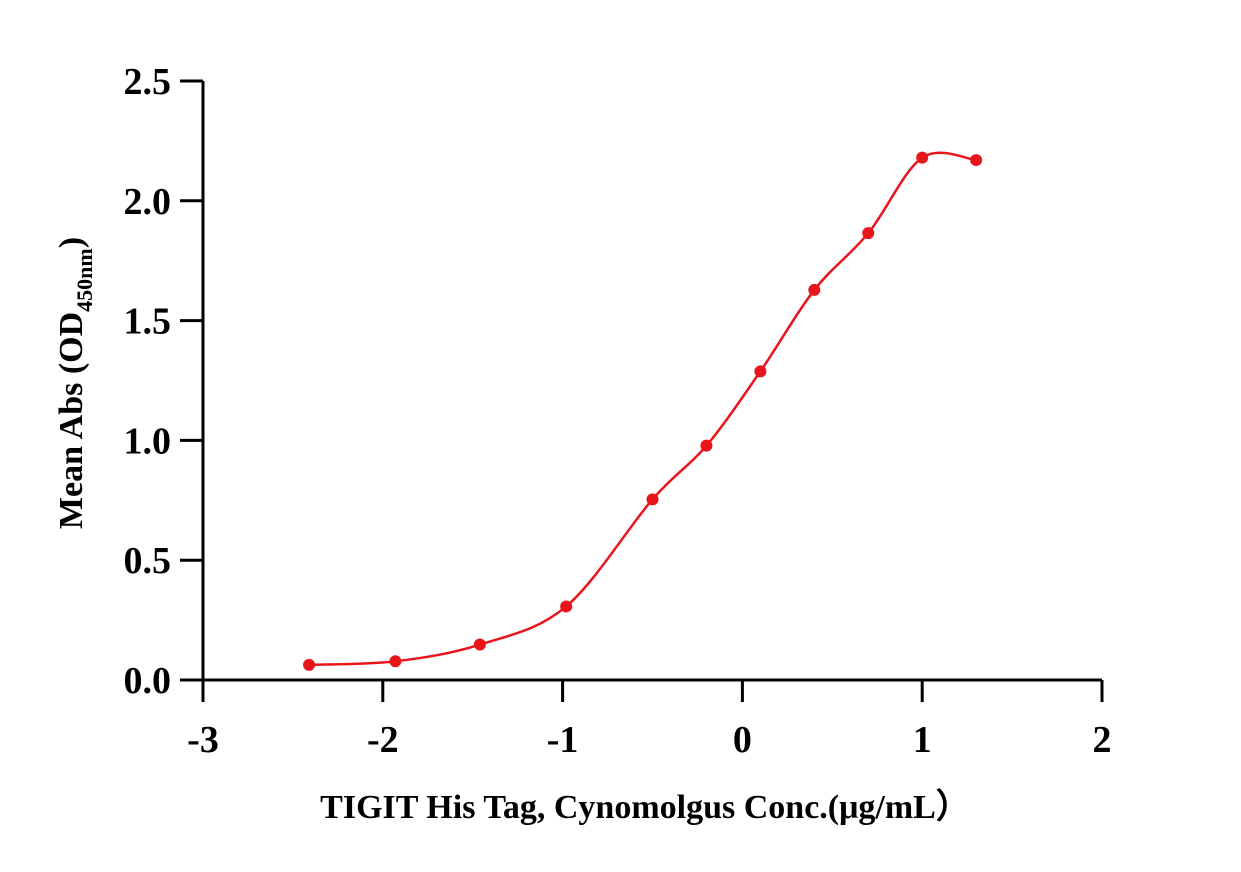 This screenshot has width=1241, height=872. What do you see at coordinates (148, 441) in the screenshot?
I see `y-tick-label: 1.0` at bounding box center [148, 441].